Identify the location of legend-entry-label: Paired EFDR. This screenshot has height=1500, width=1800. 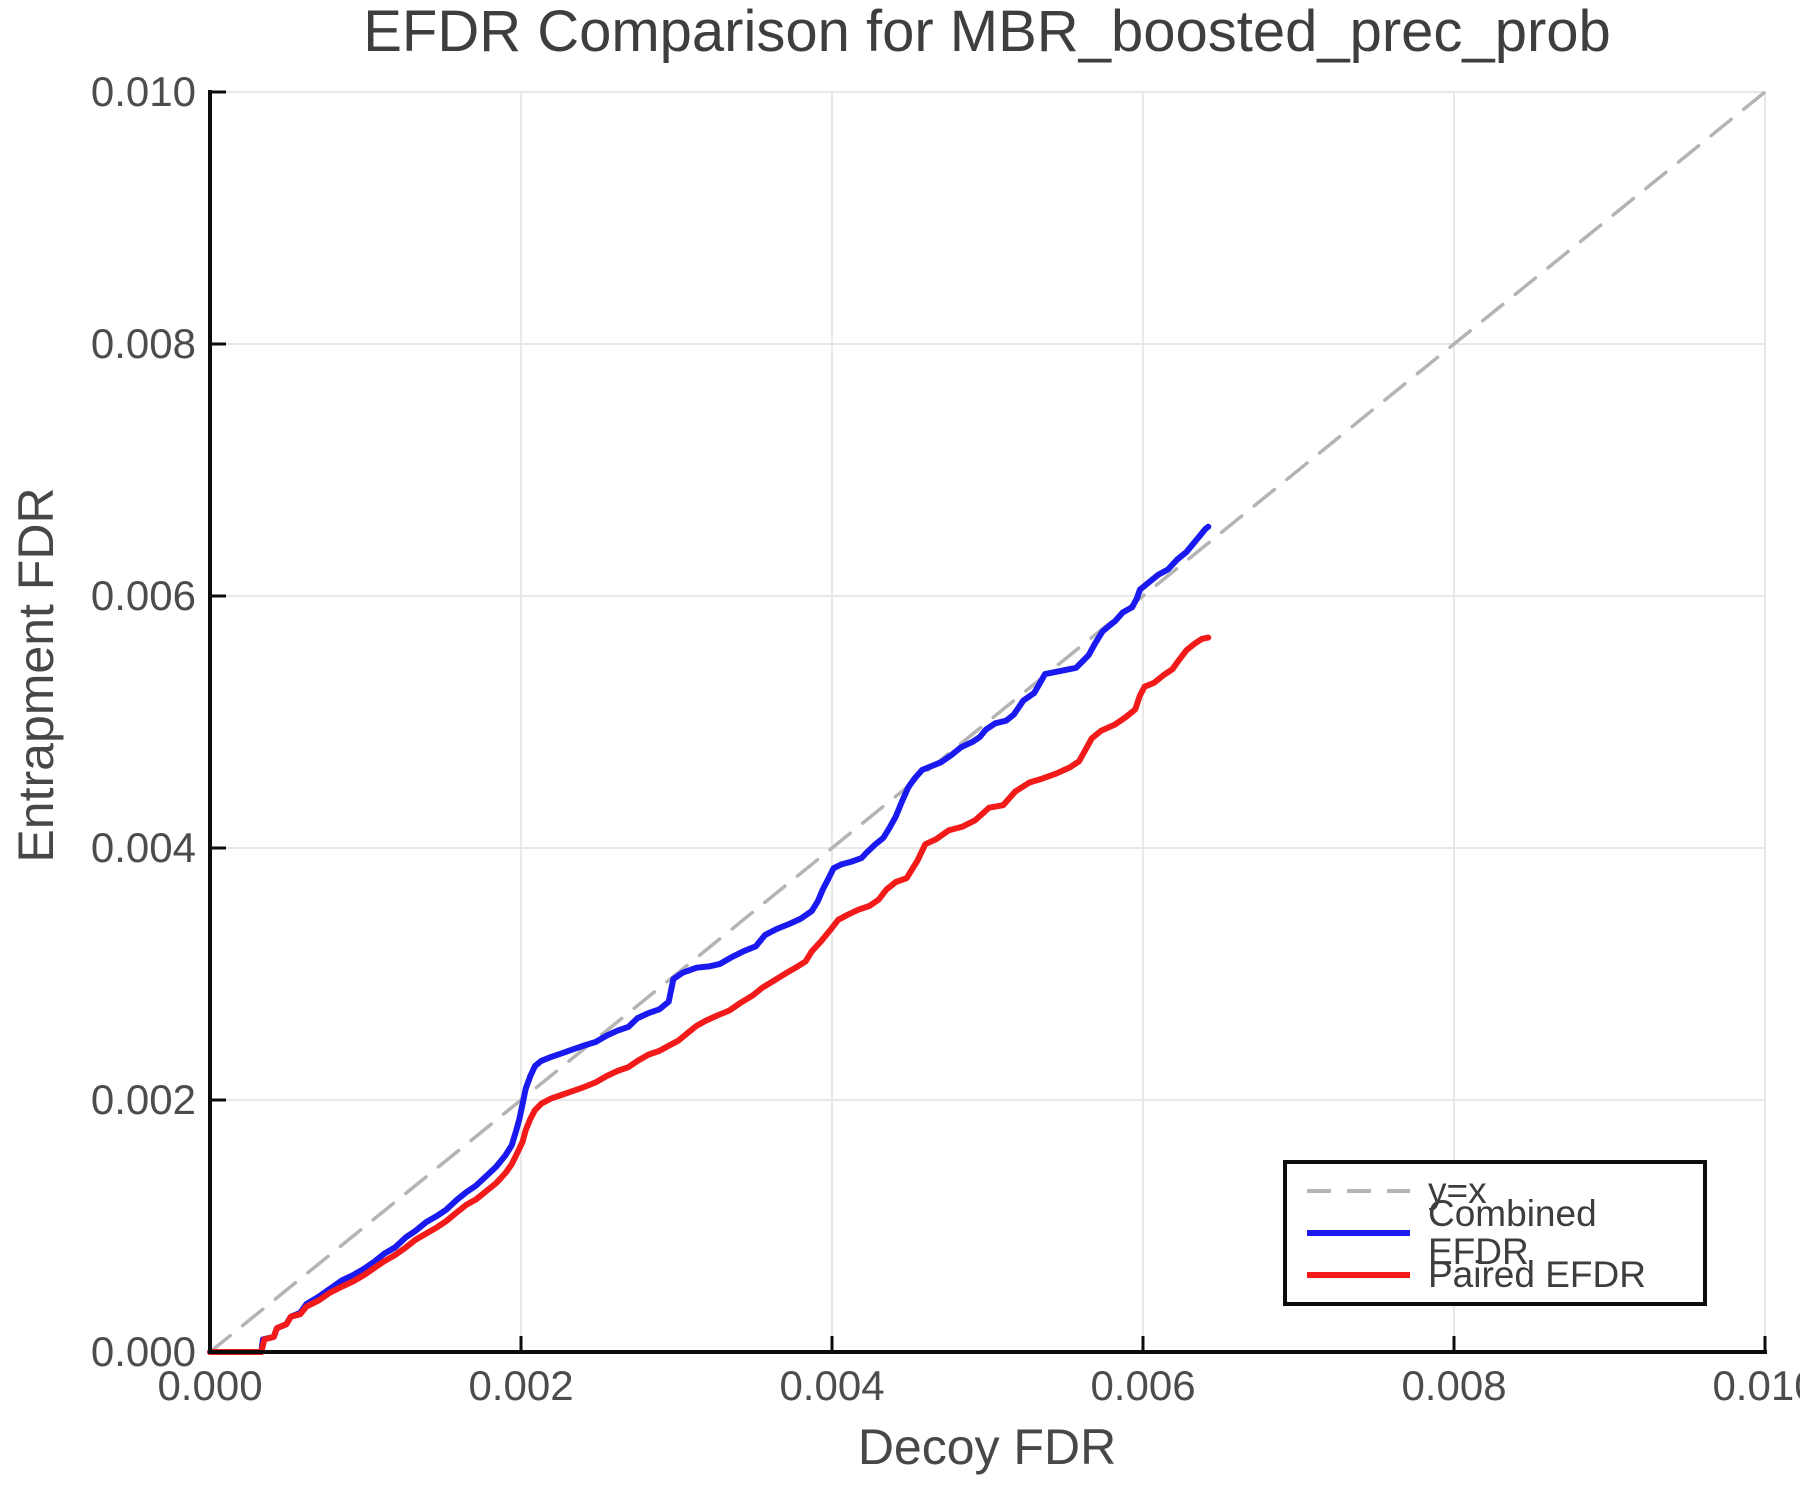
(1537, 1274).